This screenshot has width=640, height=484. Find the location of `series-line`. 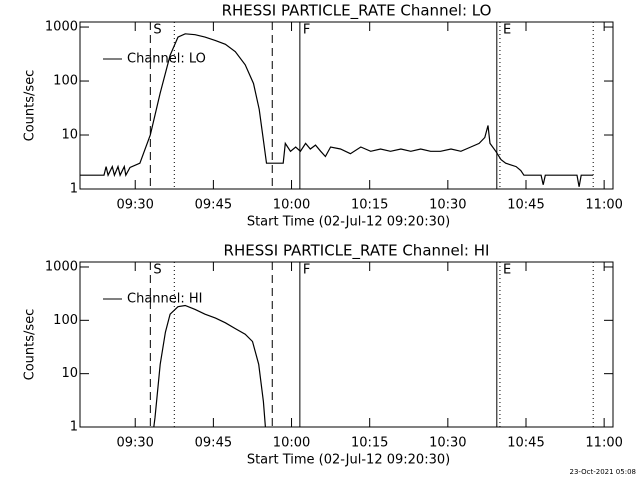

series-line is located at coordinates (210, 365).